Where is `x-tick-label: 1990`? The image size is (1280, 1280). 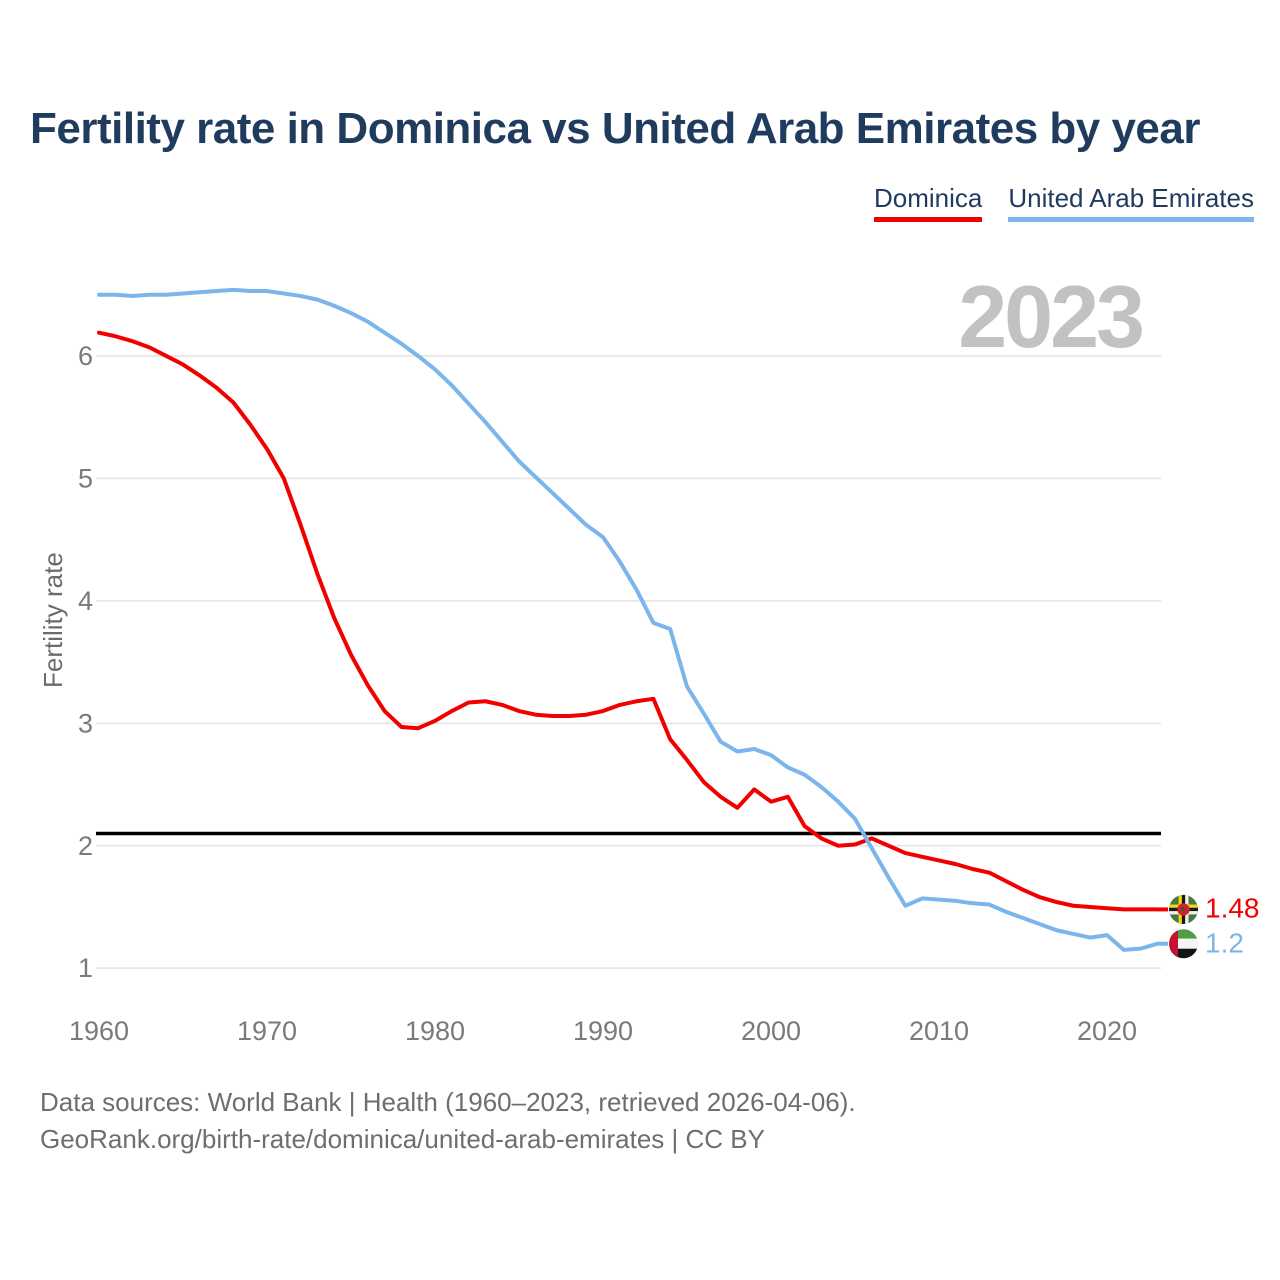 x-tick-label: 1990 is located at coordinates (603, 1031).